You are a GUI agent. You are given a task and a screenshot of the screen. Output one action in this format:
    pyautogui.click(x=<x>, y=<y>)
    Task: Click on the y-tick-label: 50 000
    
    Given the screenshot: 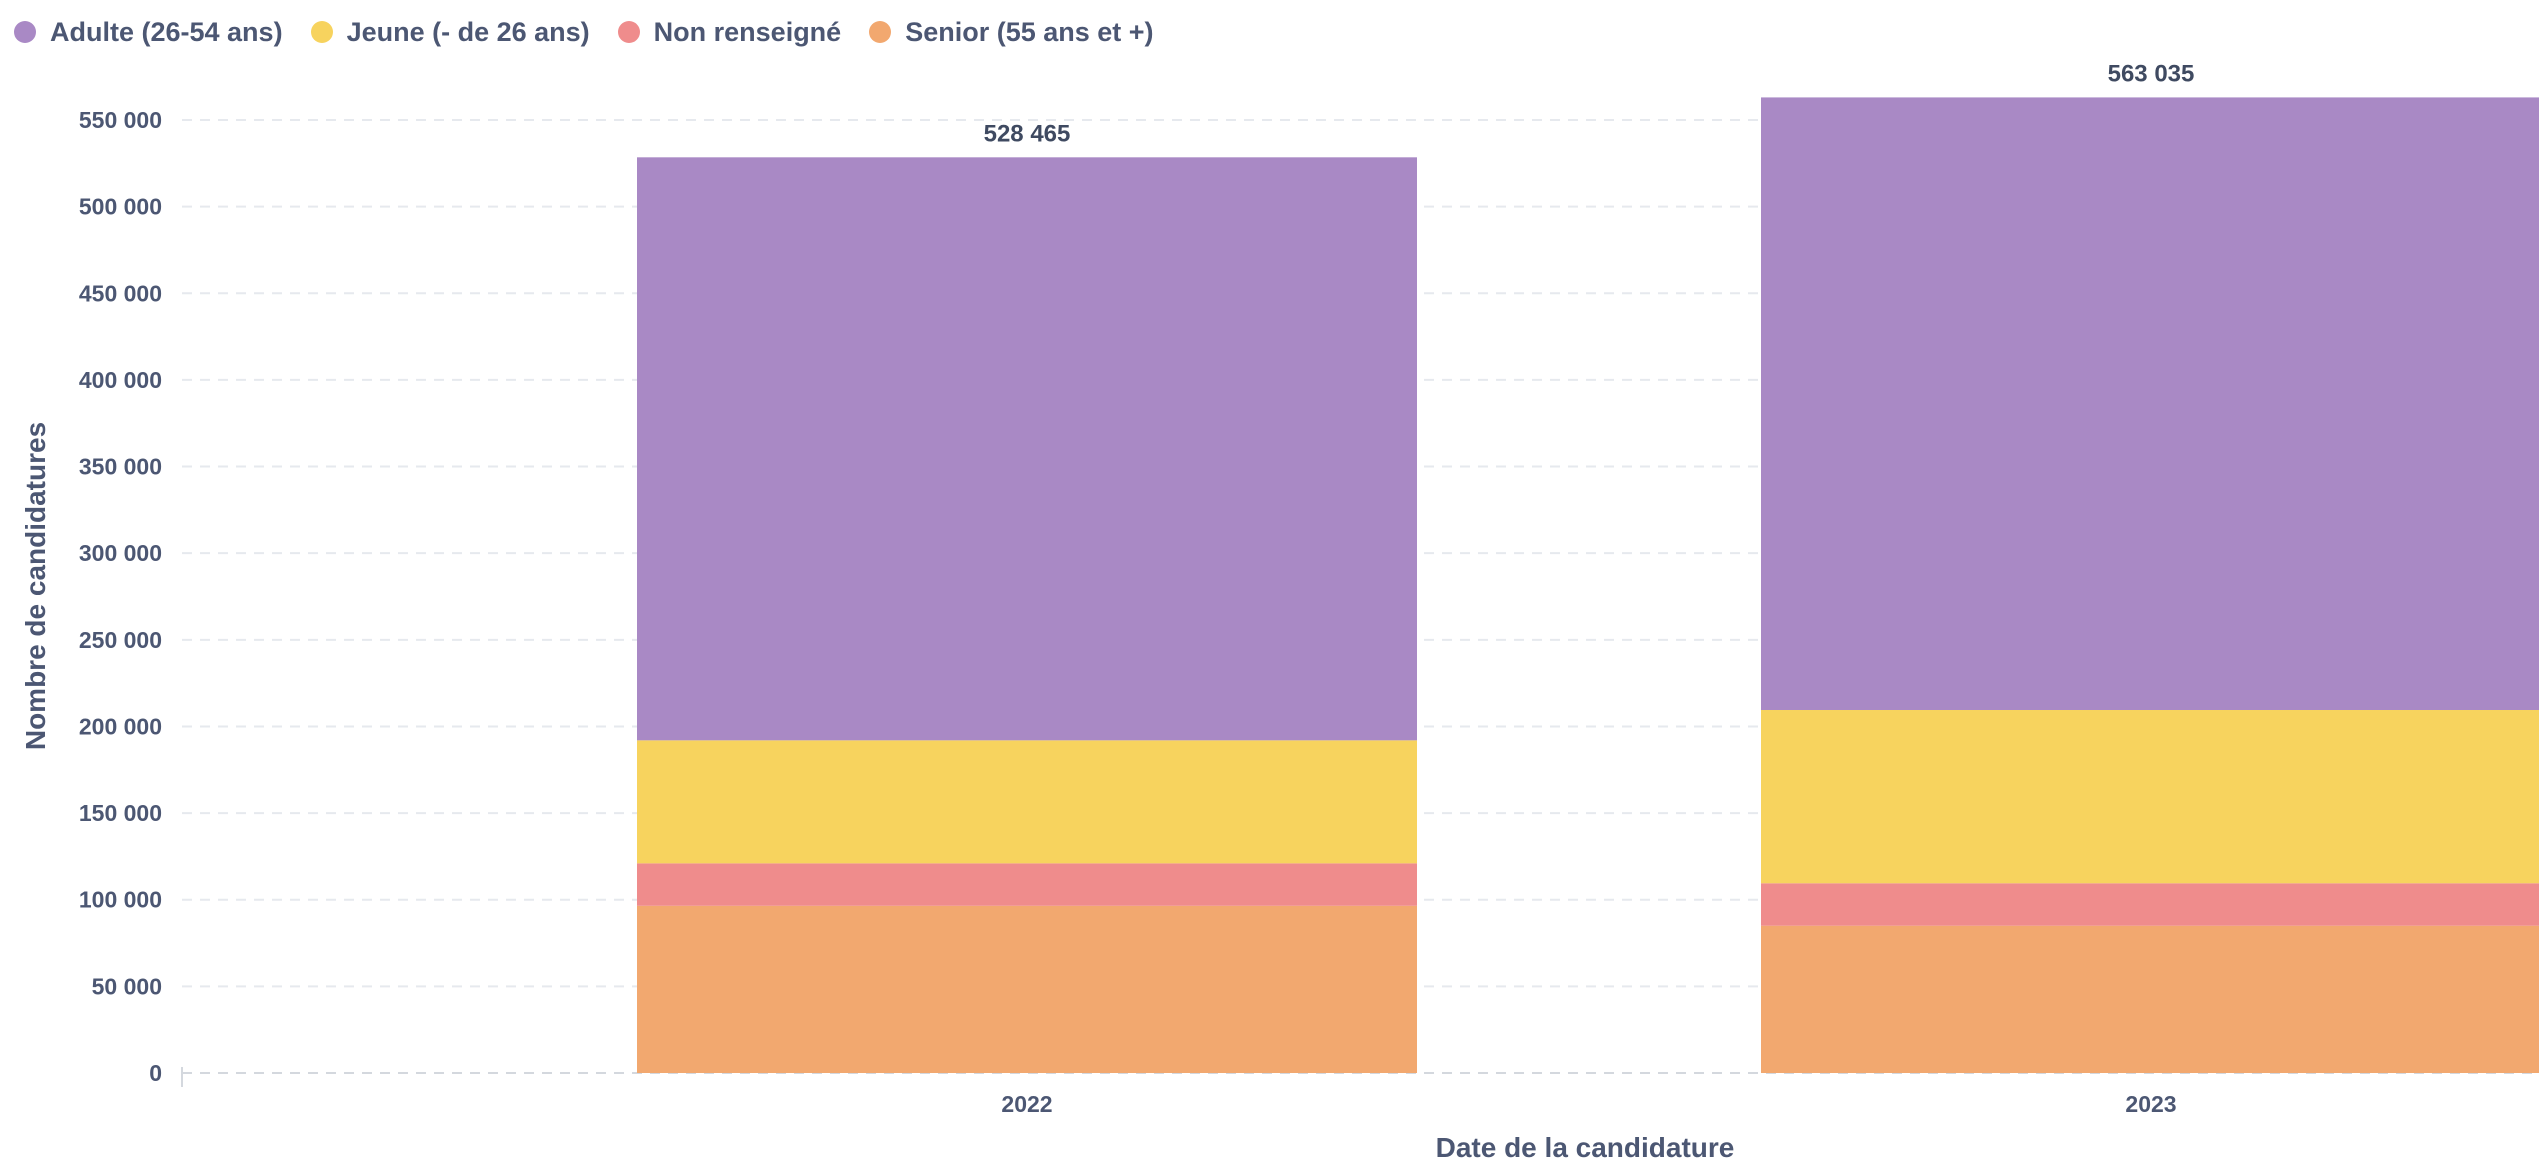 What is the action you would take?
    pyautogui.click(x=127, y=986)
    